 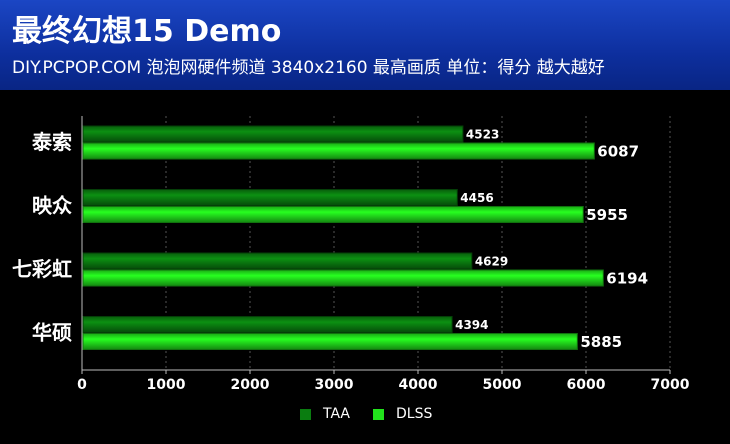 What do you see at coordinates (82, 385) in the screenshot?
I see `x-tick-label: 0` at bounding box center [82, 385].